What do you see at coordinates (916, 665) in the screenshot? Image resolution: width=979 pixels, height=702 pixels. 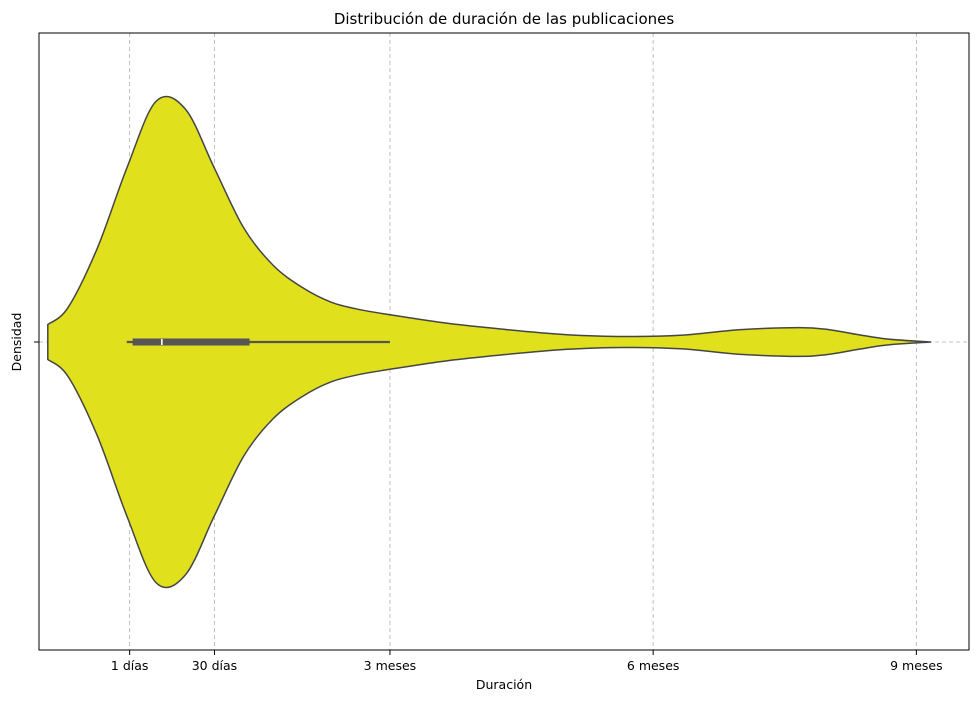 I see `x-tick-label-4: 9 meses` at bounding box center [916, 665].